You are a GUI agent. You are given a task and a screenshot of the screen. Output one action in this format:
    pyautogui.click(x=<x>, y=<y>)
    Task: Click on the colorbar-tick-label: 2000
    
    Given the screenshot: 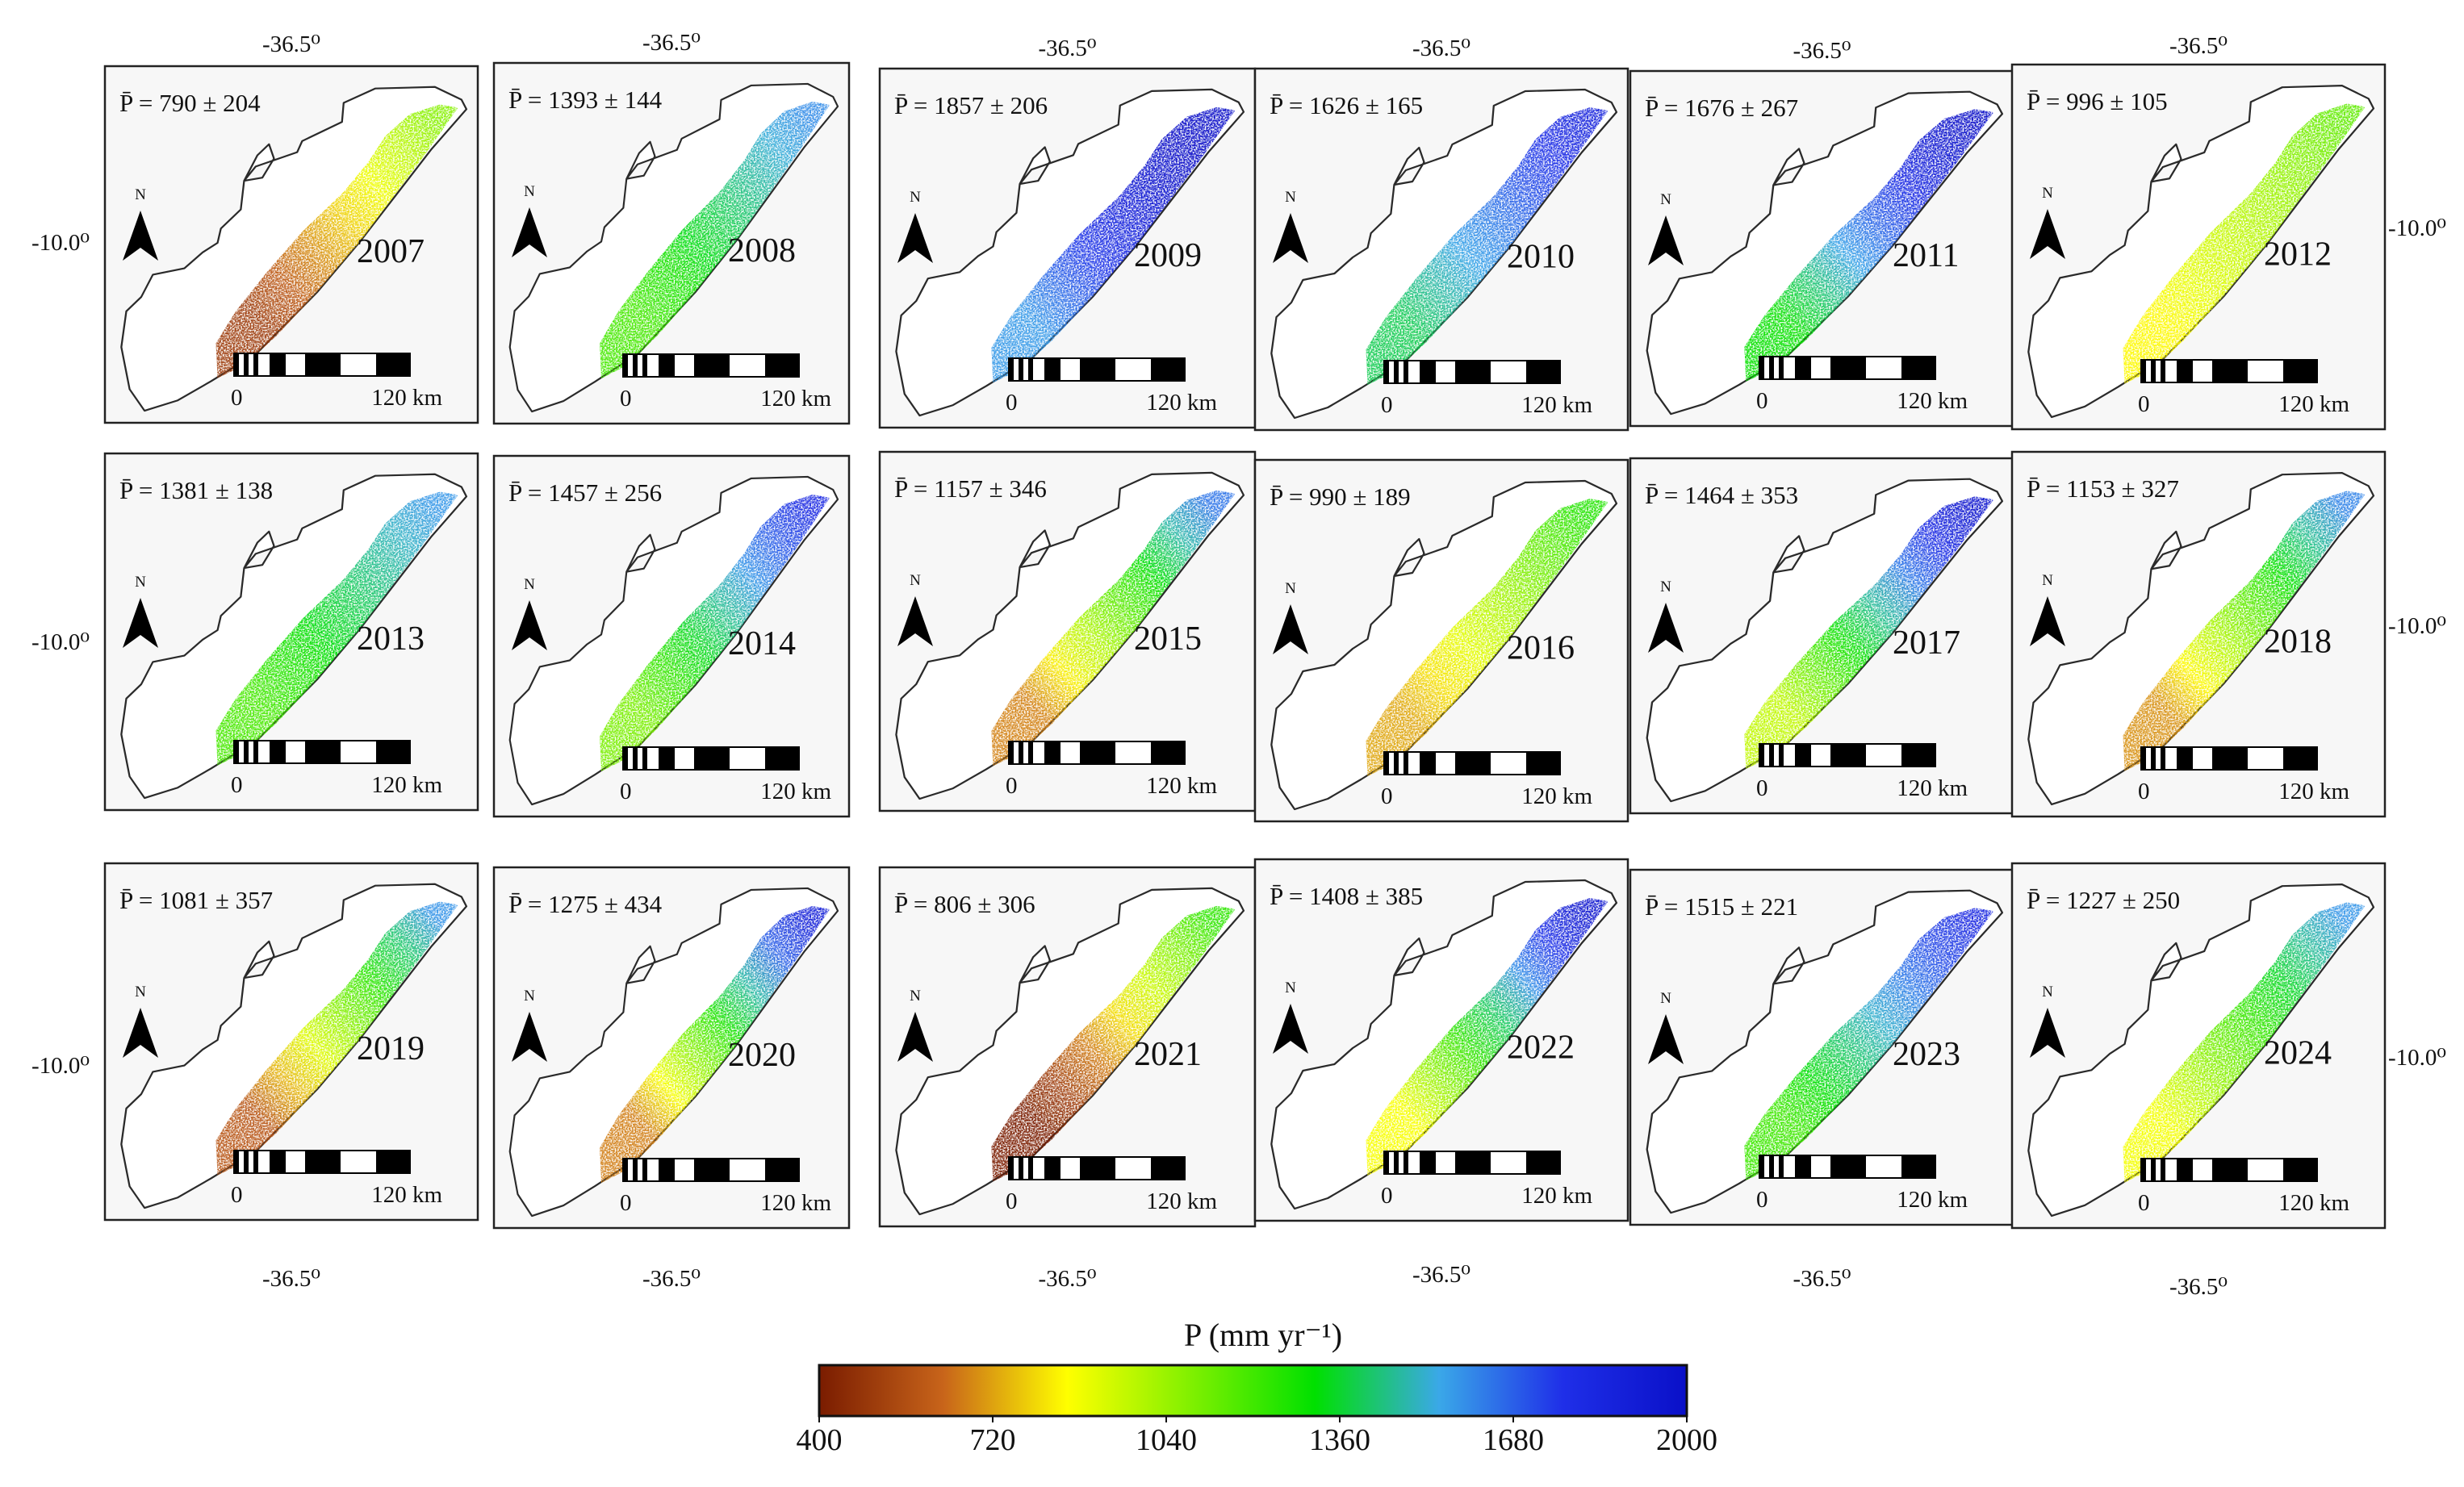 What is the action you would take?
    pyautogui.click(x=1687, y=1440)
    